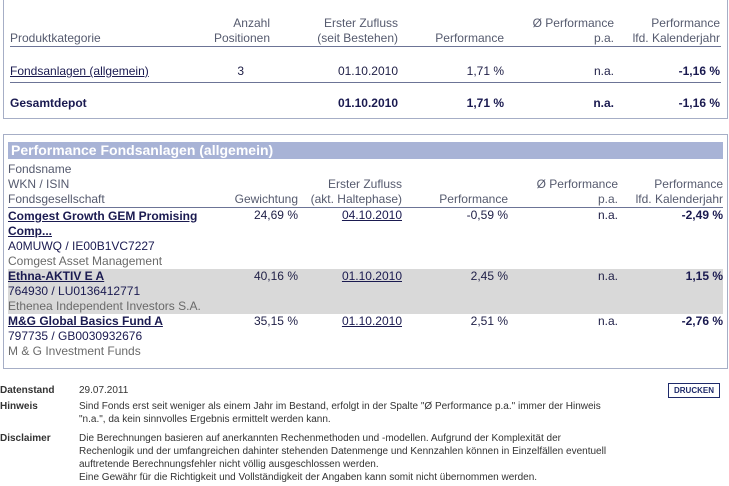 Image resolution: width=729 pixels, height=486 pixels. Describe the element at coordinates (365, 150) in the screenshot. I see `funds-section-title: Performance Fondsanlagen (allgemein)` at that location.